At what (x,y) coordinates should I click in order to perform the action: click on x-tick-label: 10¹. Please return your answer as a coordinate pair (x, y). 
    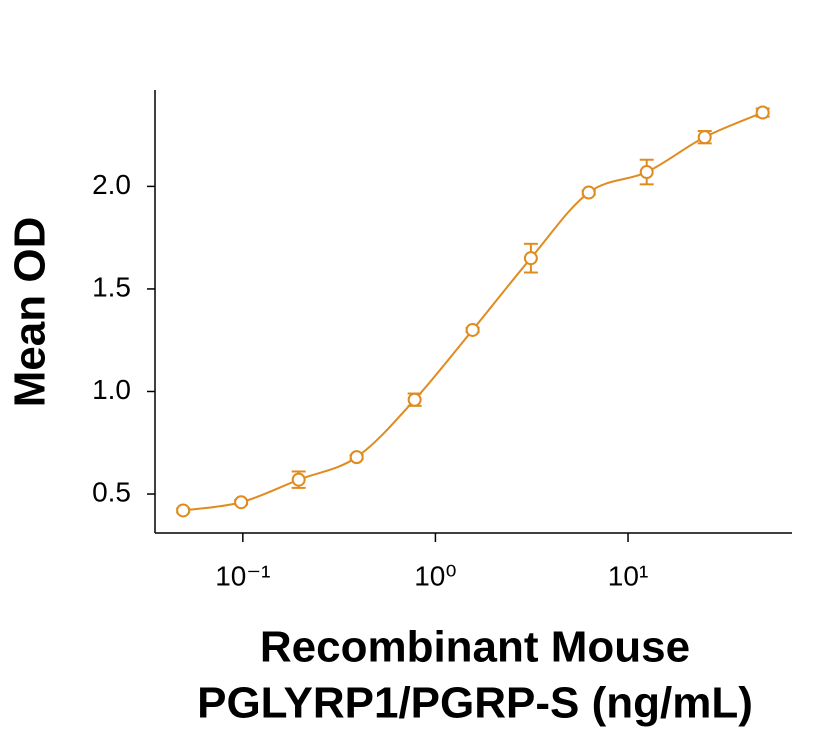
    Looking at the image, I should click on (628, 575).